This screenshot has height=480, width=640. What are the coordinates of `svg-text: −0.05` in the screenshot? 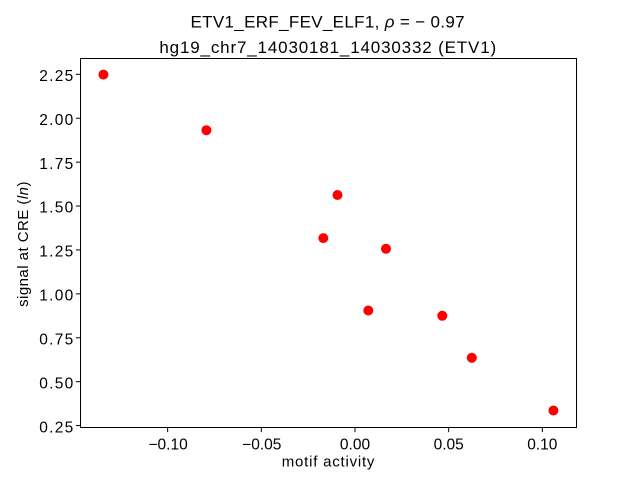 It's located at (261, 444).